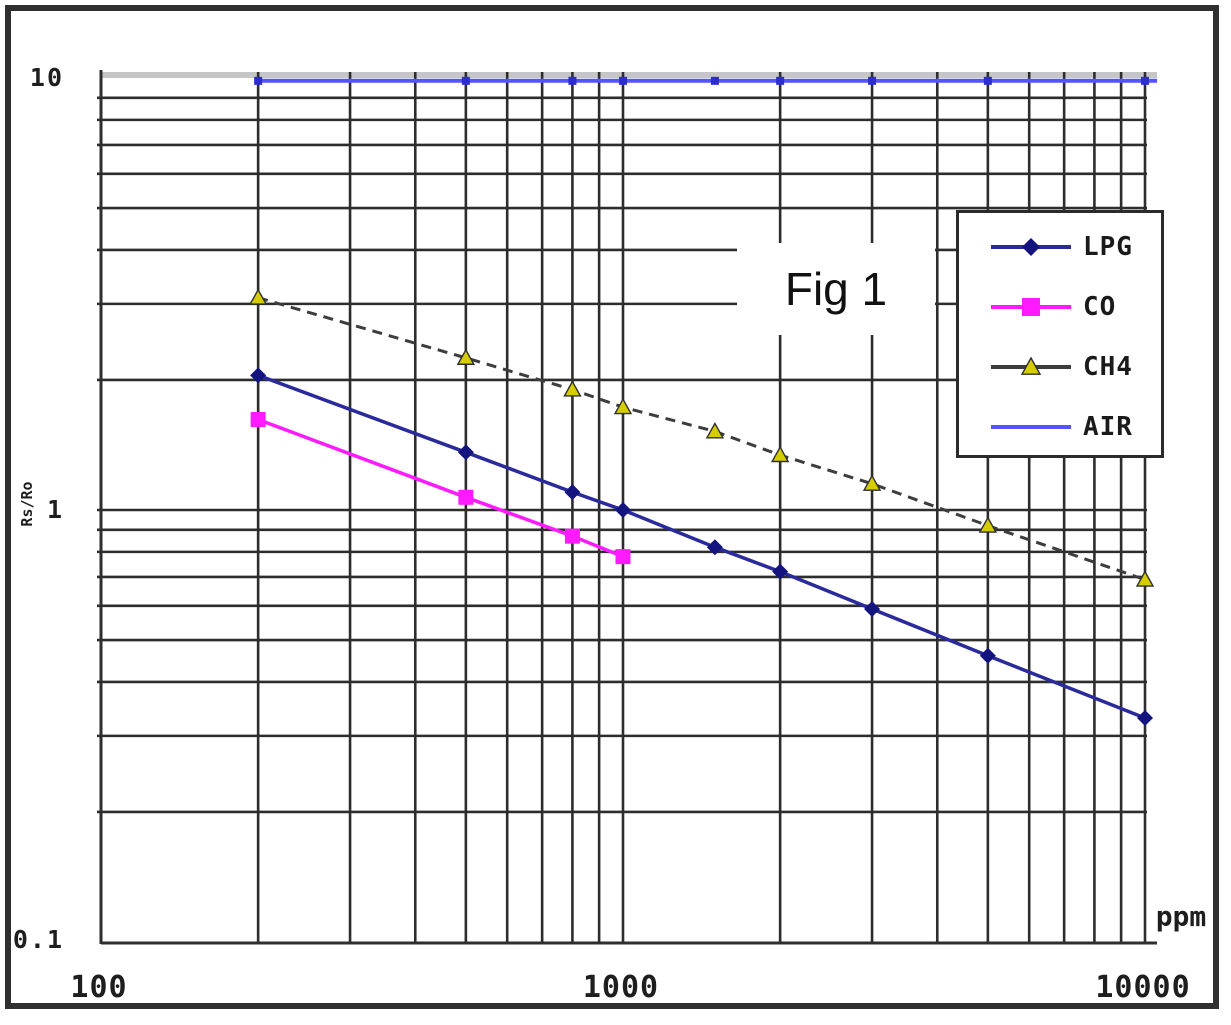 This screenshot has height=1025, width=1231. I want to click on legend-label-lpg: LPG, so click(1108, 247).